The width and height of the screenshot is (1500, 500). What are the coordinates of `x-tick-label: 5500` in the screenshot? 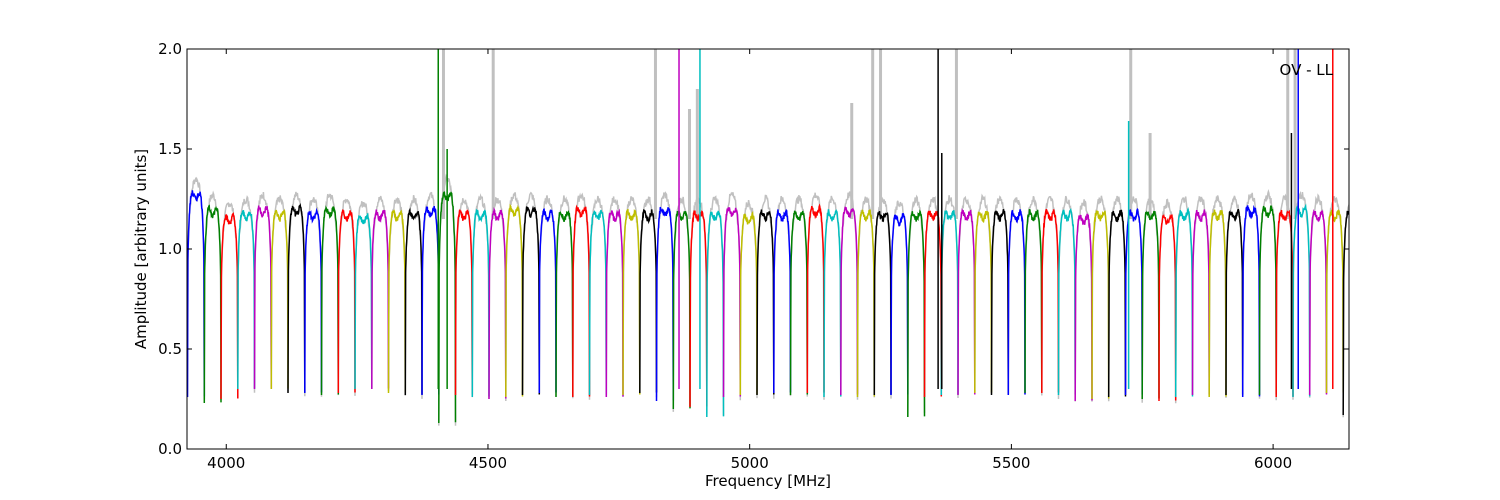 It's located at (1011, 463).